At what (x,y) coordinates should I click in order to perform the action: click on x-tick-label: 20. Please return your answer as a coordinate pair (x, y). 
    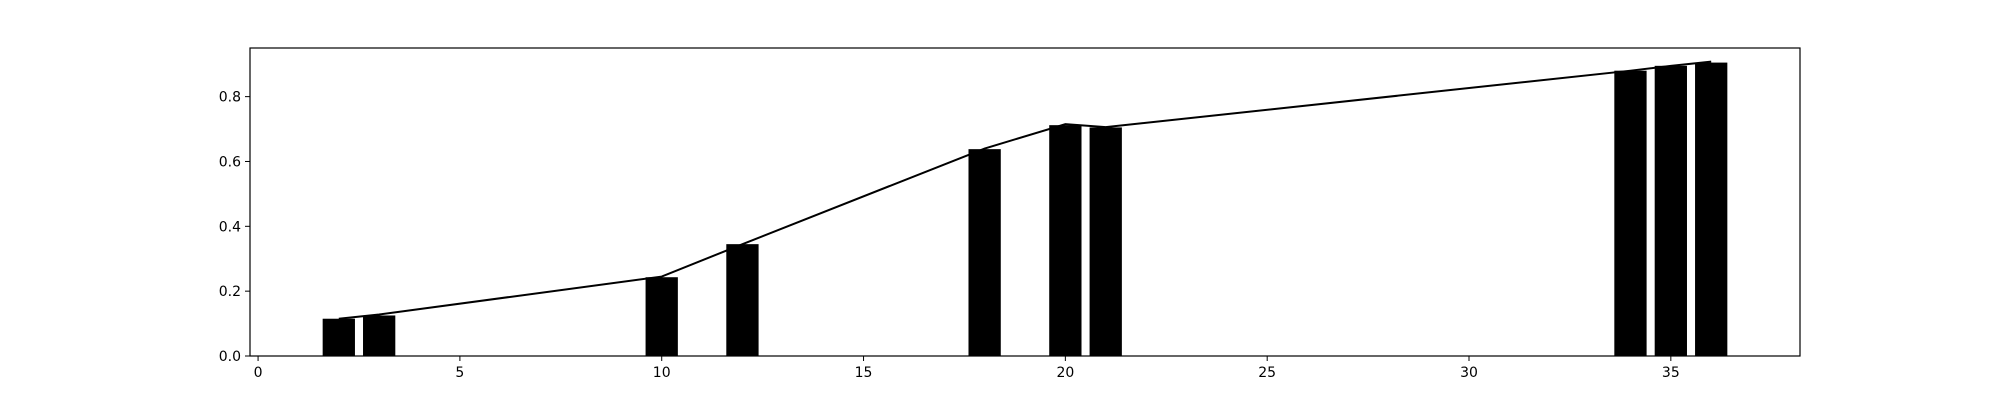
    Looking at the image, I should click on (1065, 373).